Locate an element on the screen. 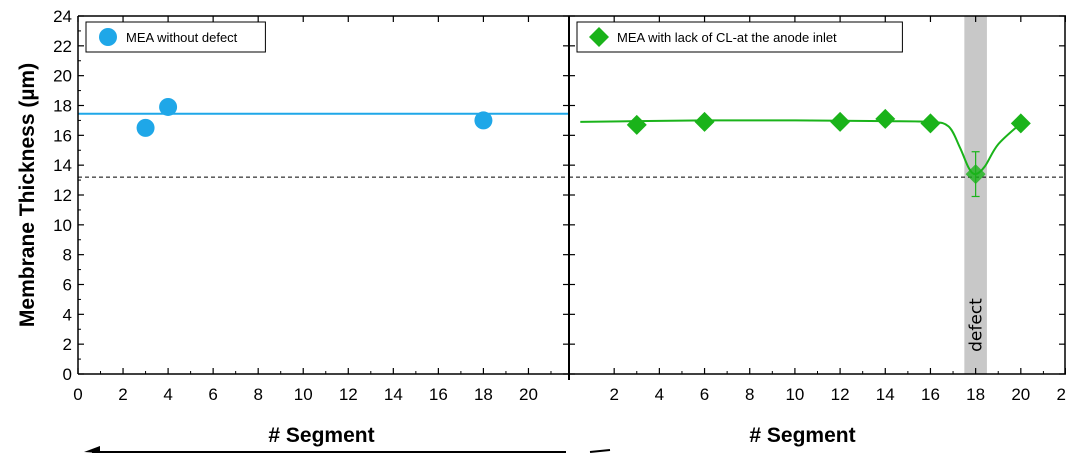 Image resolution: width=1066 pixels, height=453 pixels. panel-2-legend-label: MEA with lack of CL-at the anode inlet is located at coordinates (727, 37).